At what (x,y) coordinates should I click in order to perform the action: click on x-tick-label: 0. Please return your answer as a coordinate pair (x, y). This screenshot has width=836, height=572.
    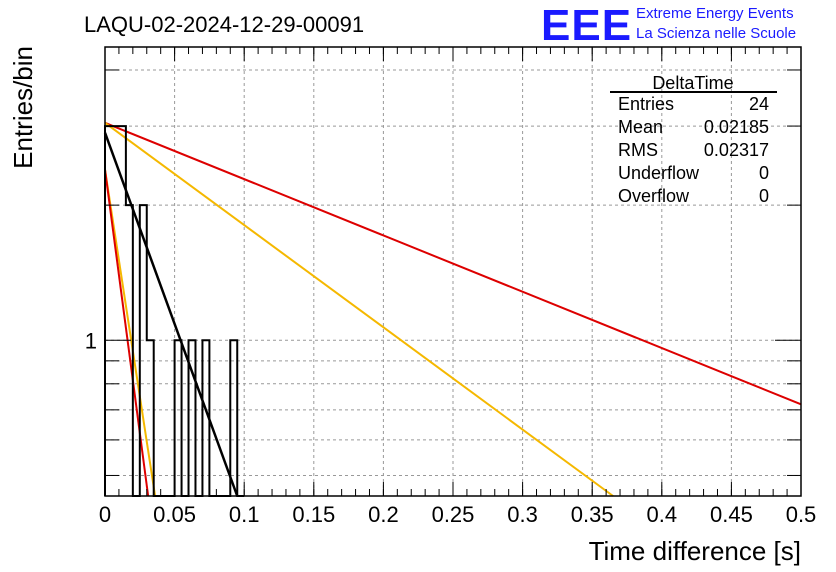
    Looking at the image, I should click on (105, 514).